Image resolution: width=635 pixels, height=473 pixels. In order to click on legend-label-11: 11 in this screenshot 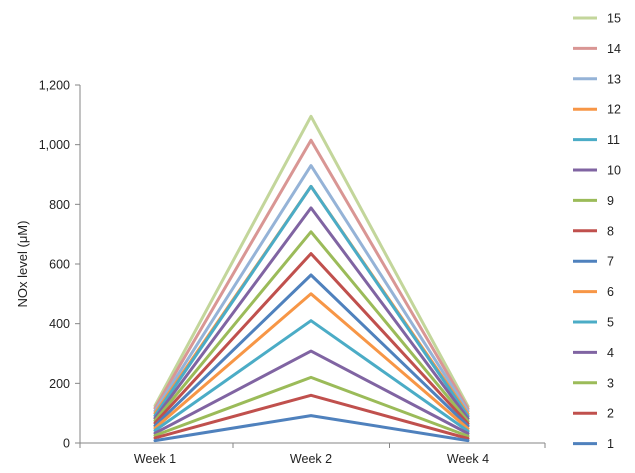, I will do `click(613, 140)`.